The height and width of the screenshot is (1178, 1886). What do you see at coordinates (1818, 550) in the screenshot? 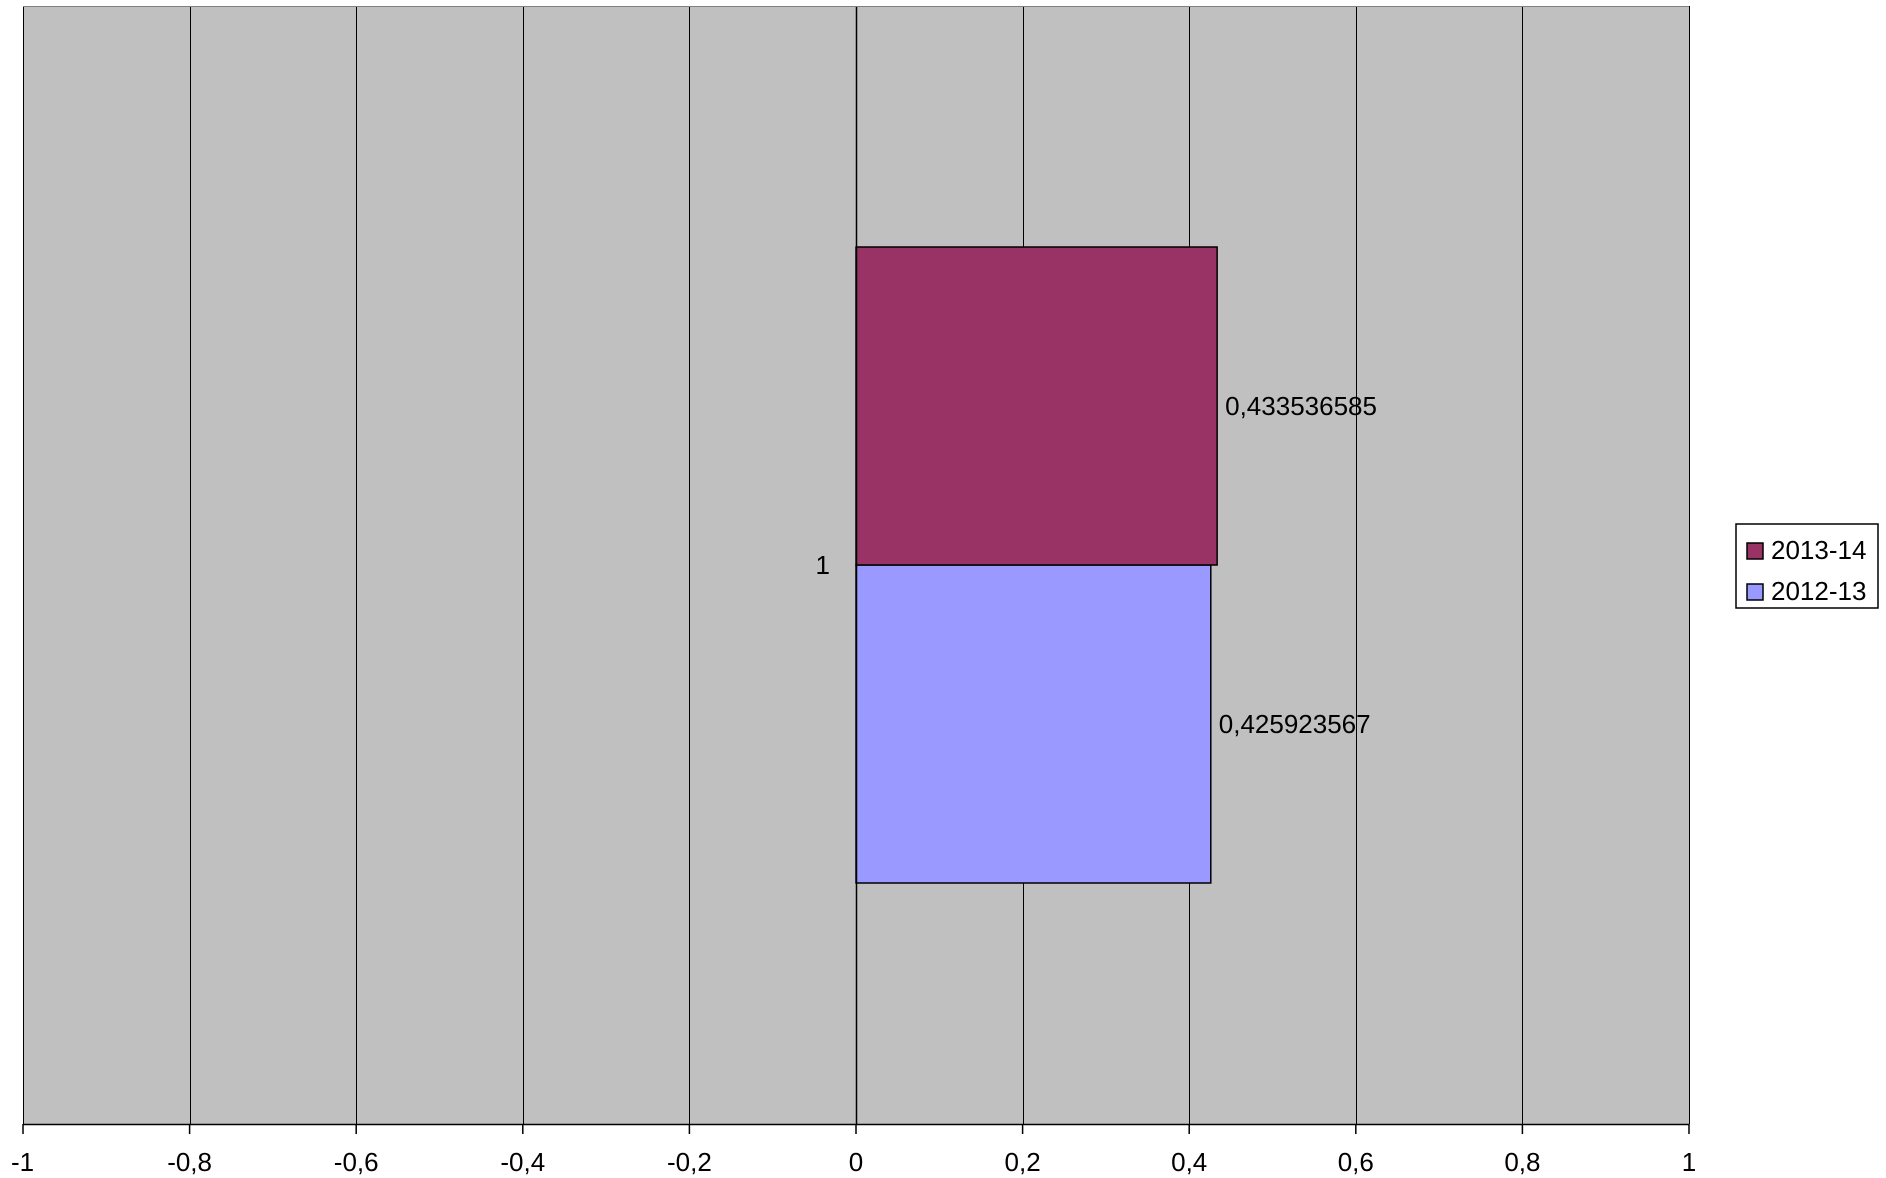
I see `legend-label-2013-14: 2013-14` at bounding box center [1818, 550].